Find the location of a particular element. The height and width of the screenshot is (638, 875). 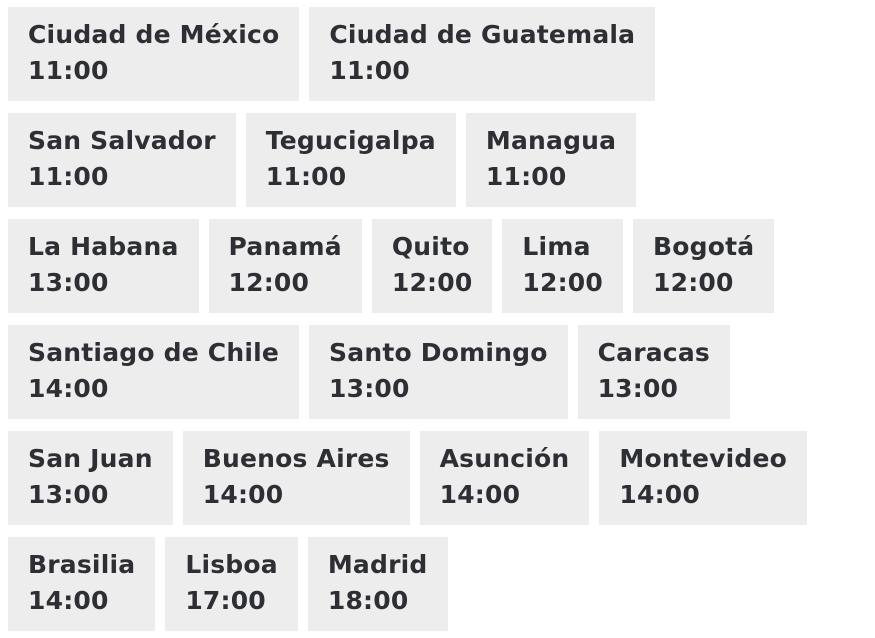

city-time-card: Bogotá 12:00 is located at coordinates (704, 266).